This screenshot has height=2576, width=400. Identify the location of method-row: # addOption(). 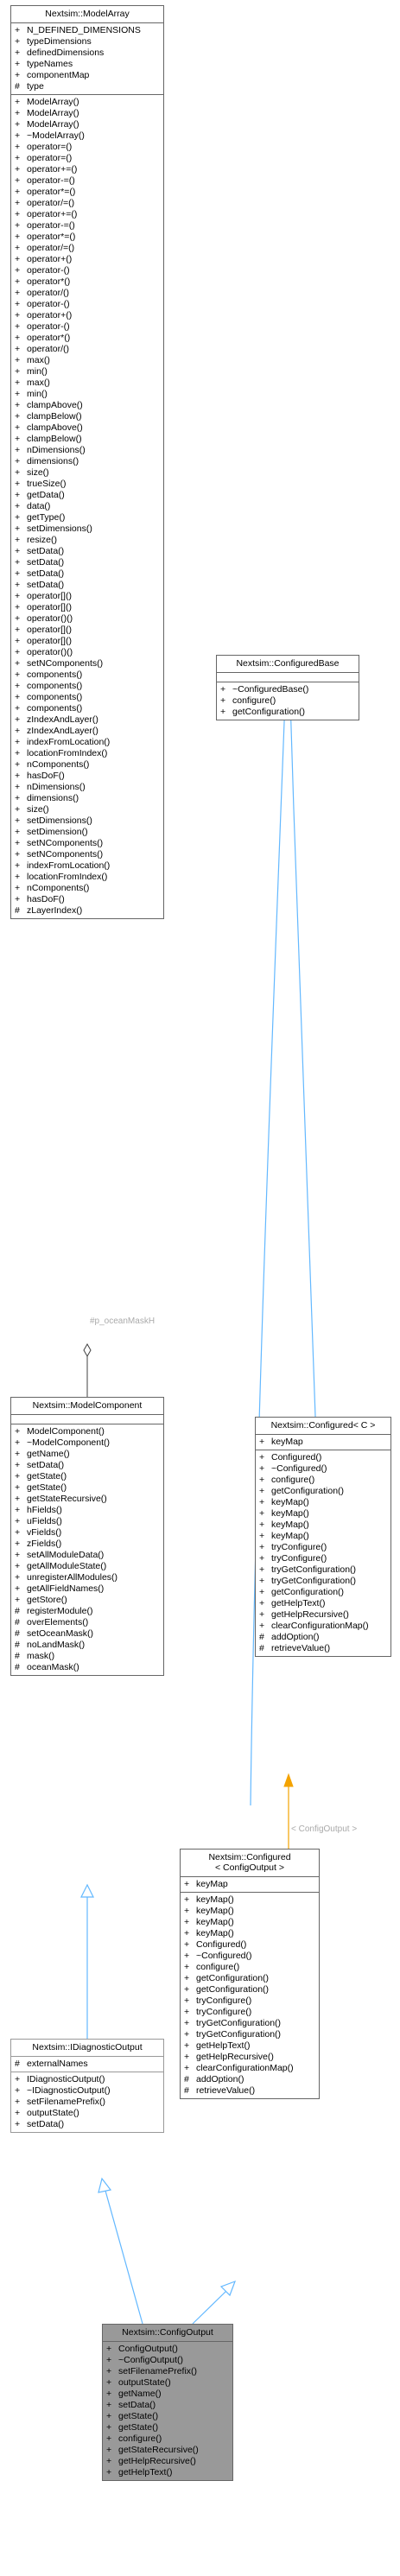
(250, 2079).